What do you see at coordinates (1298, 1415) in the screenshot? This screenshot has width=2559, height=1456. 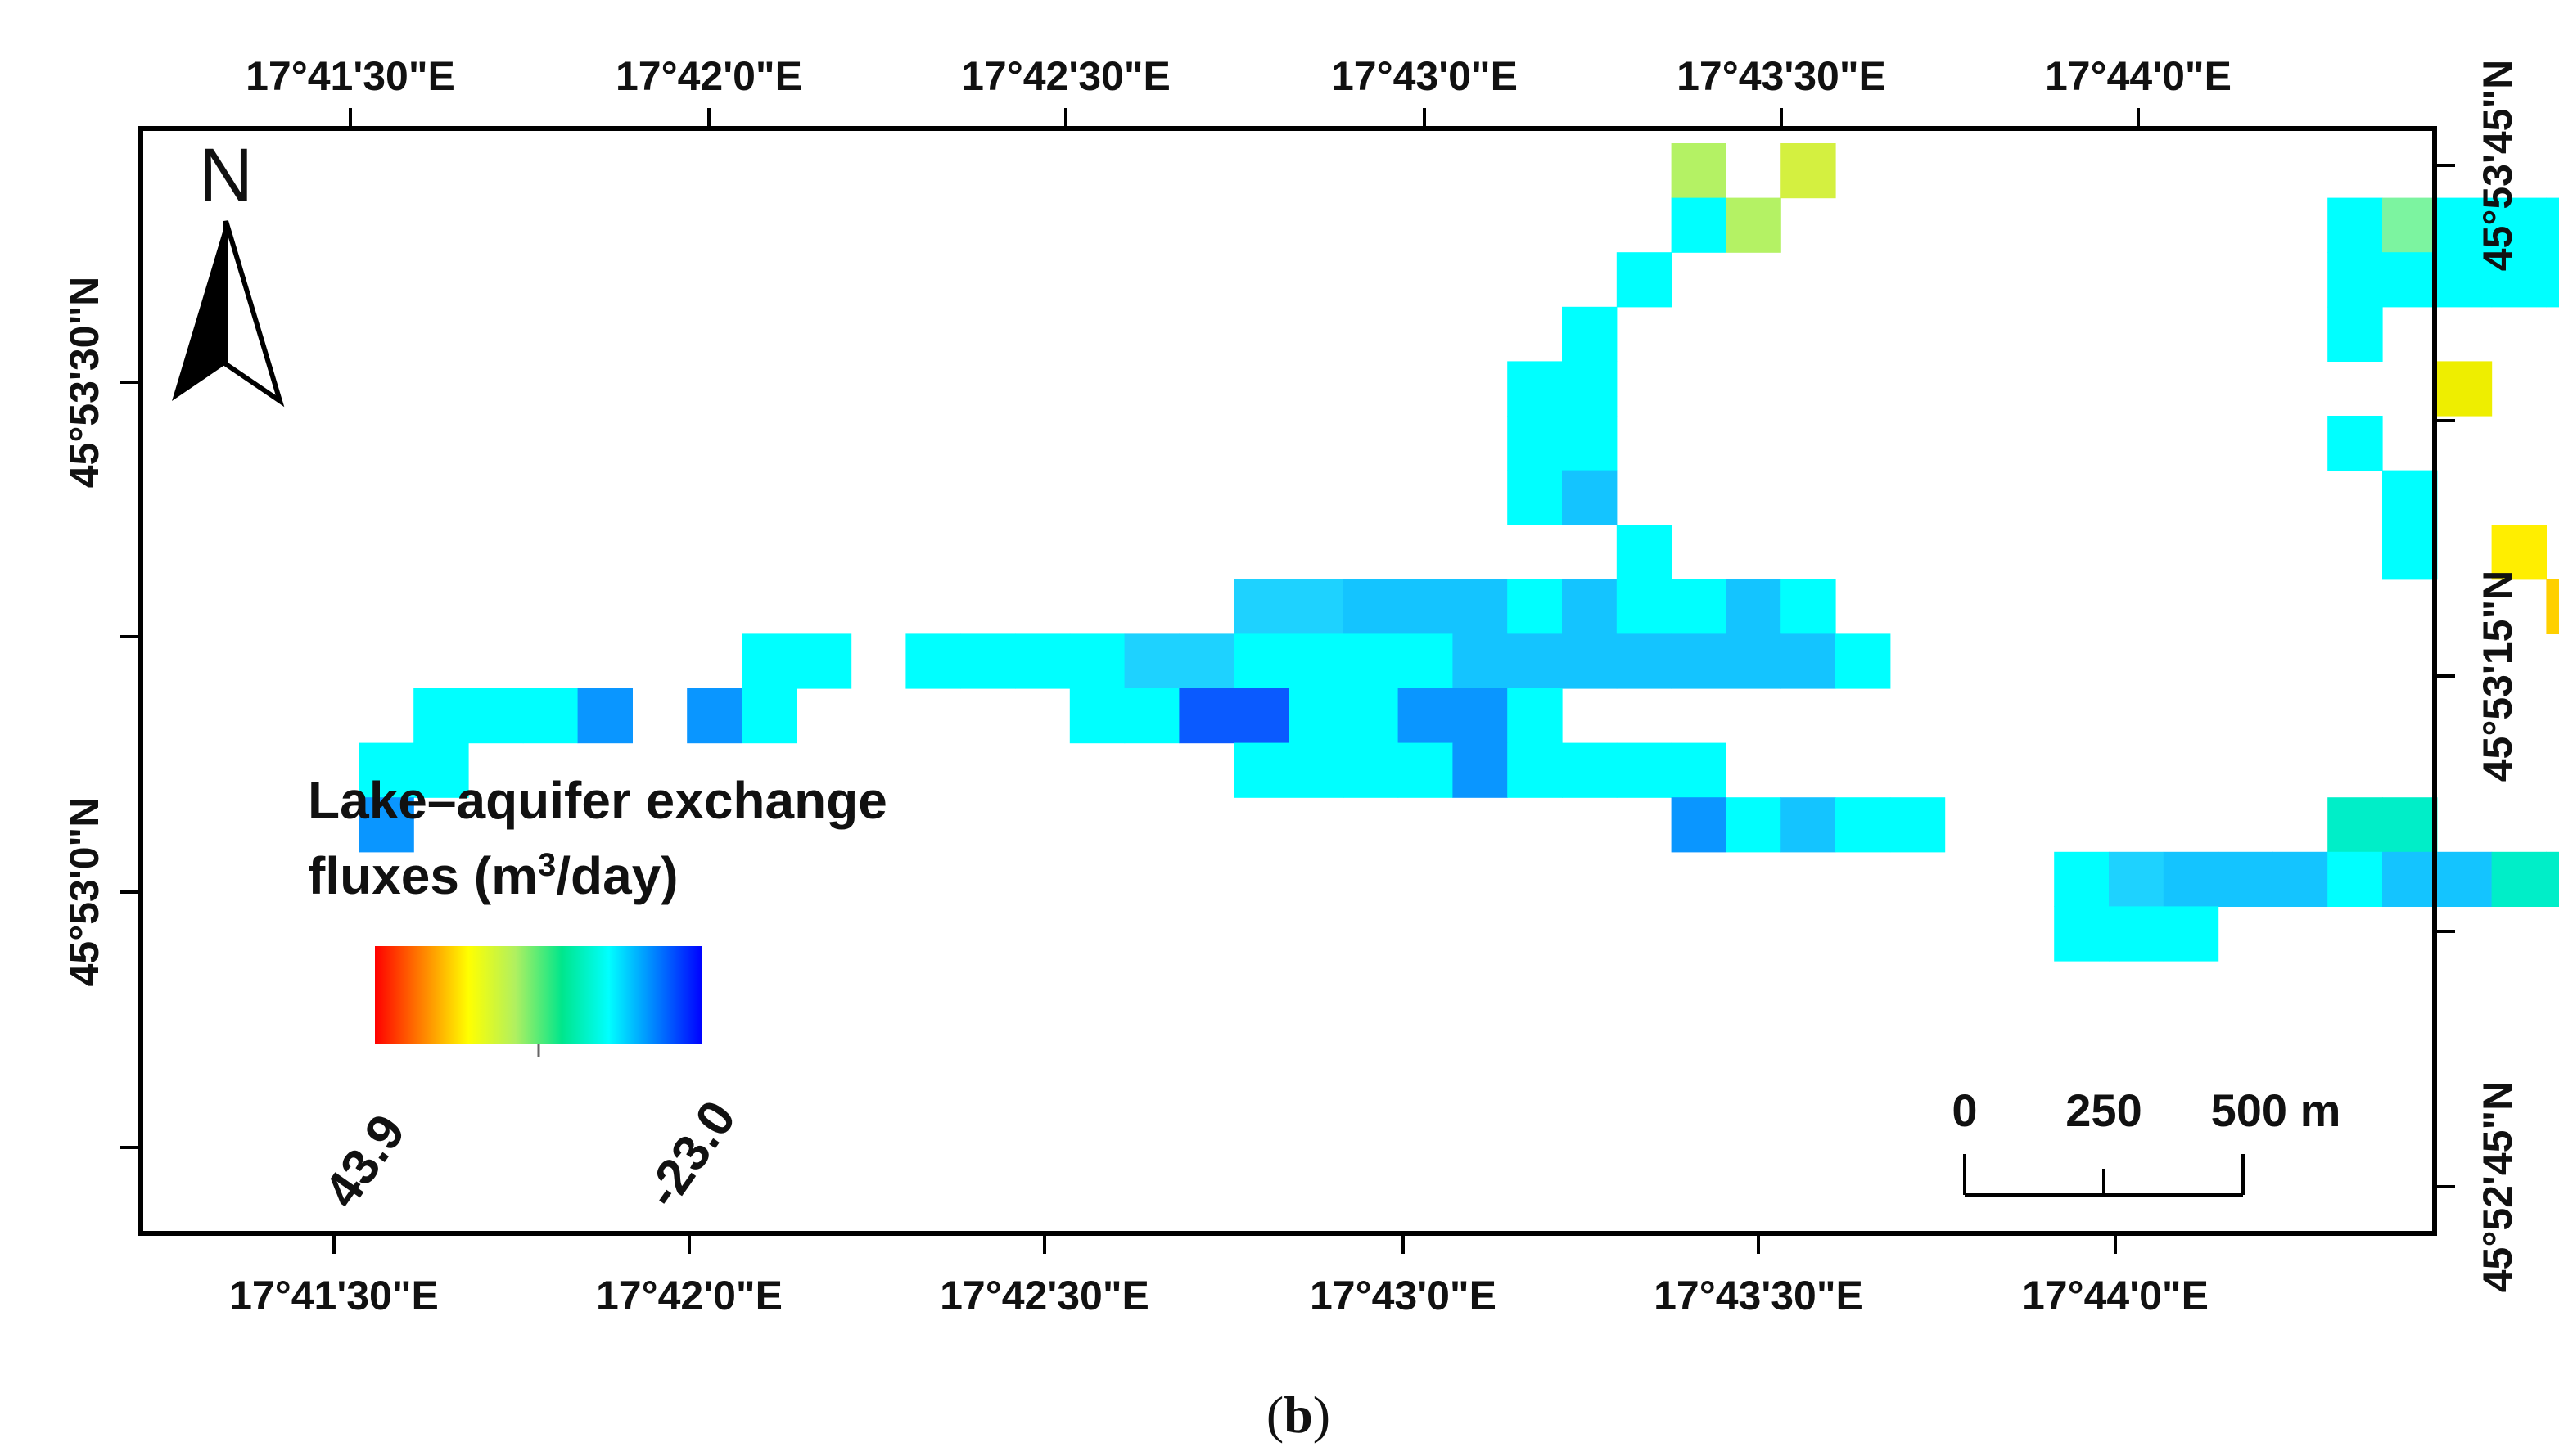 I see `figure-caption: (b)` at bounding box center [1298, 1415].